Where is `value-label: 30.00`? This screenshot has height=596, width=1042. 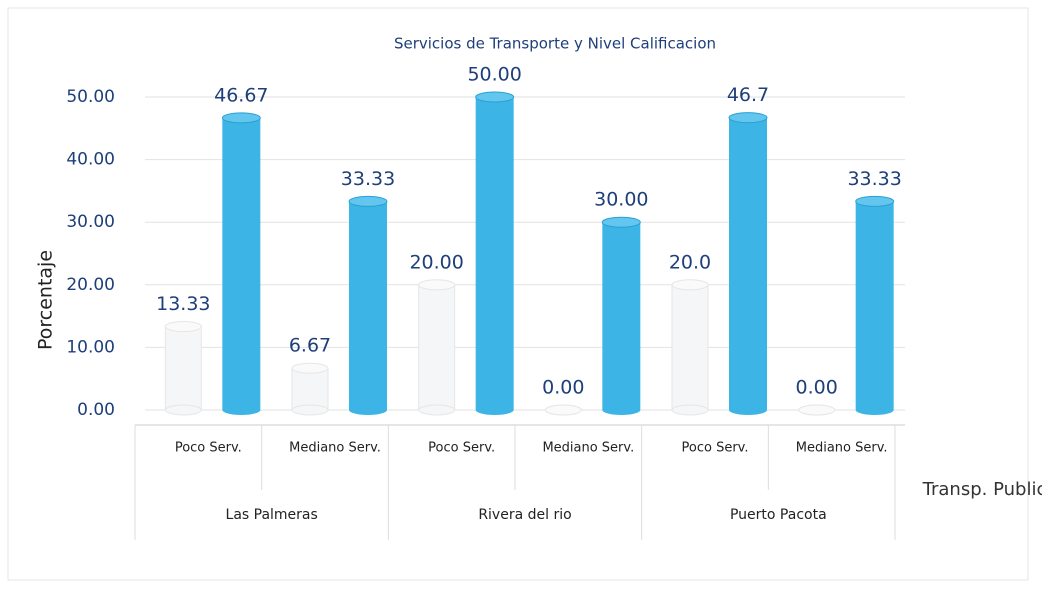
value-label: 30.00 is located at coordinates (621, 200).